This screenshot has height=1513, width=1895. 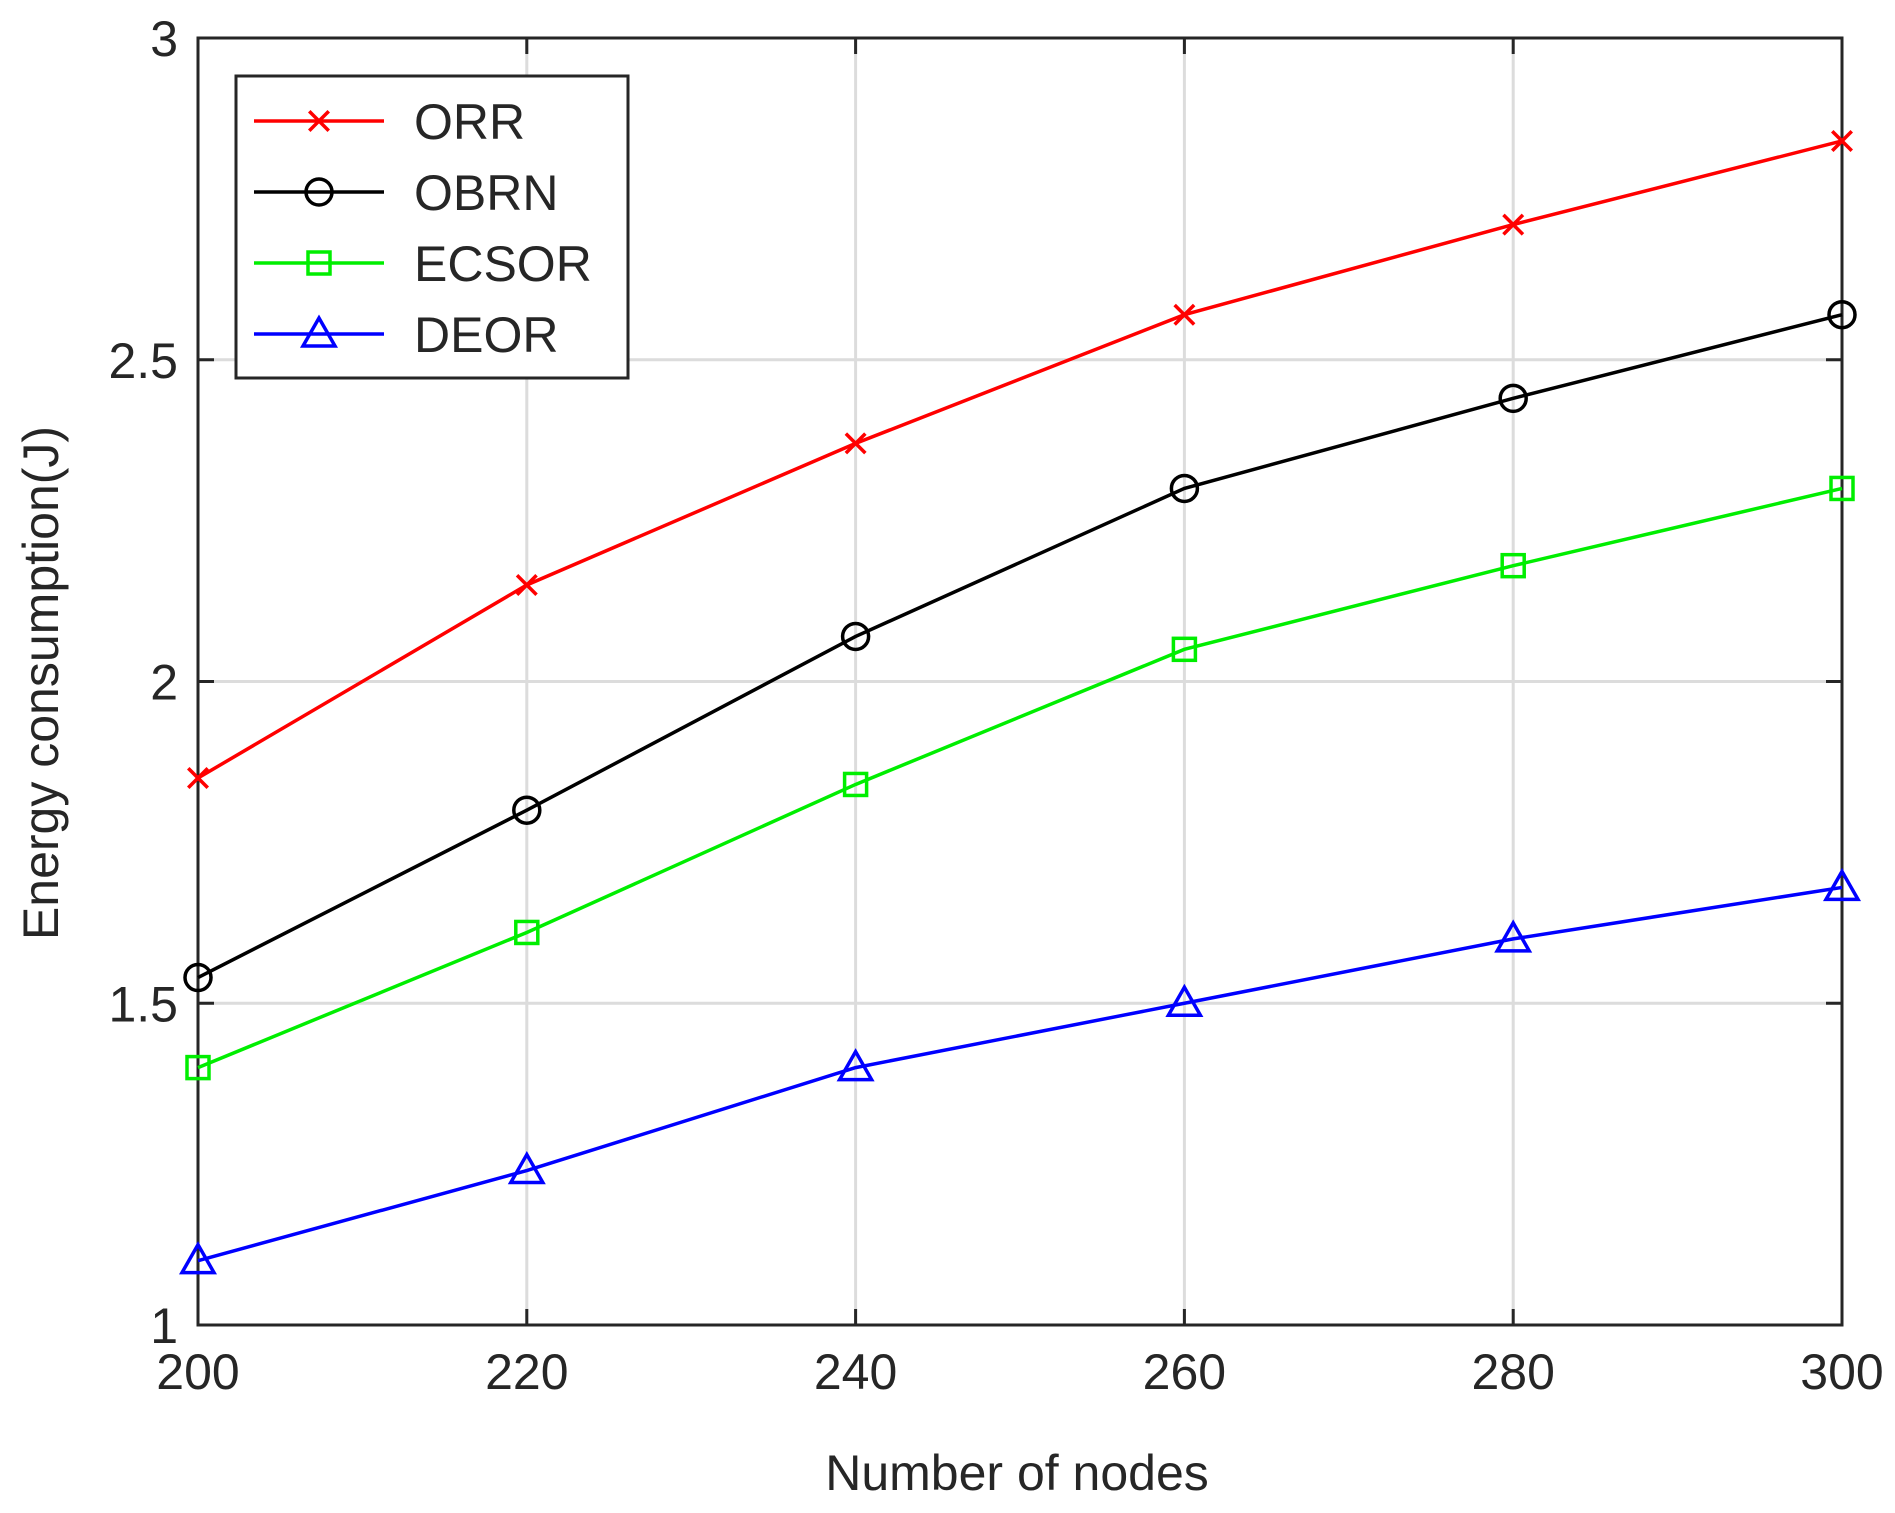 What do you see at coordinates (164, 1326) in the screenshot?
I see `y-tick-label: 1` at bounding box center [164, 1326].